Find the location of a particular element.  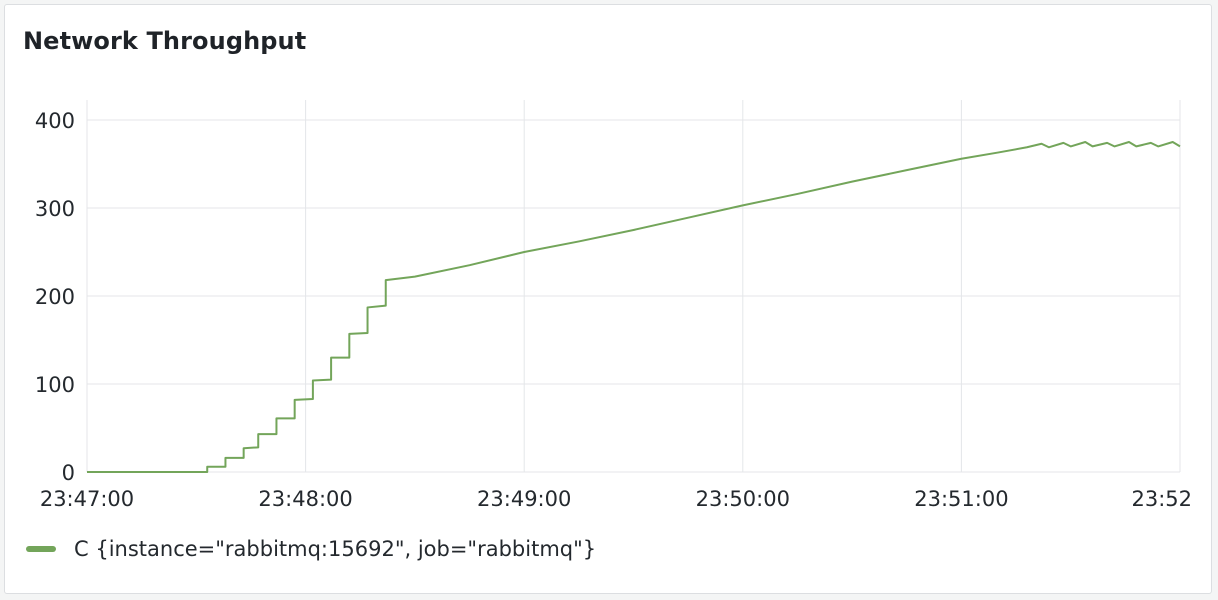

x-tick-label: 23:47:00 is located at coordinates (87, 499).